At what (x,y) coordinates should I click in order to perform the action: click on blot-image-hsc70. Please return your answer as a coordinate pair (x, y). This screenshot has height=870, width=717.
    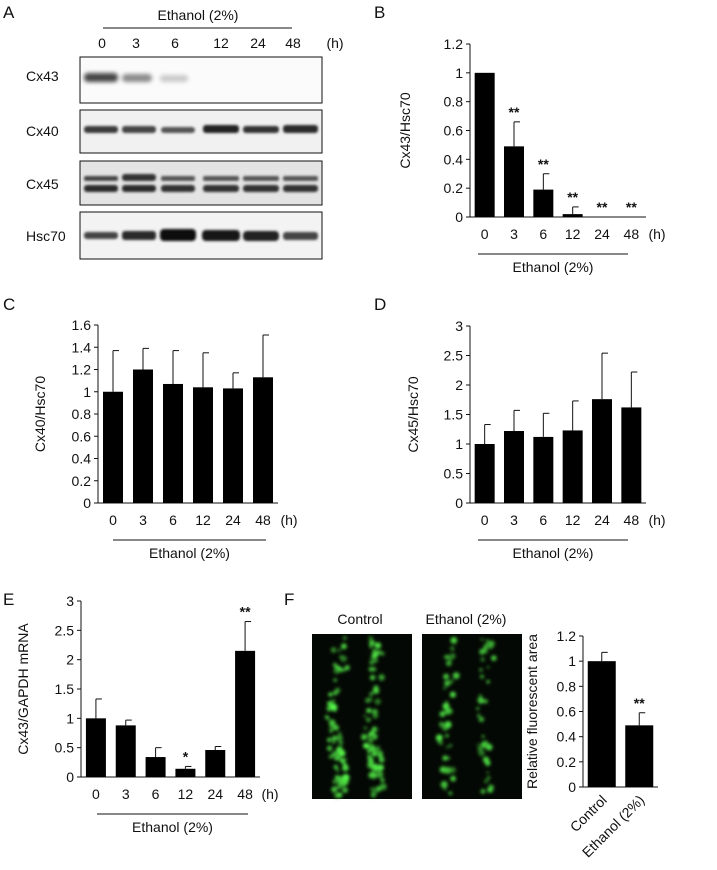
    Looking at the image, I should click on (201, 235).